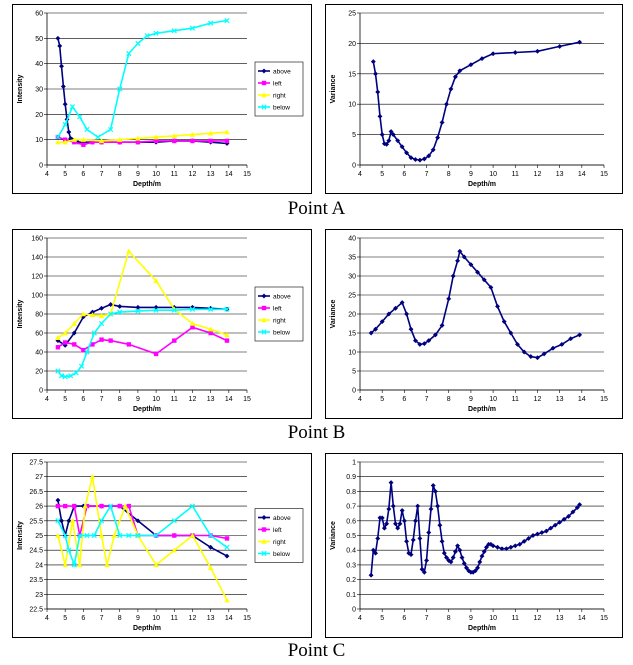 The image size is (633, 665). I want to click on x-tick-label: 12, so click(193, 618).